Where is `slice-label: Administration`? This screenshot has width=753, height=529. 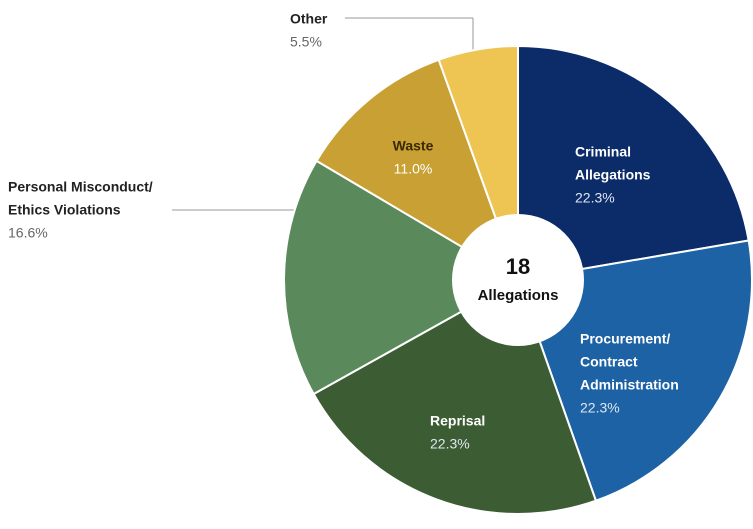
slice-label: Administration is located at coordinates (629, 385).